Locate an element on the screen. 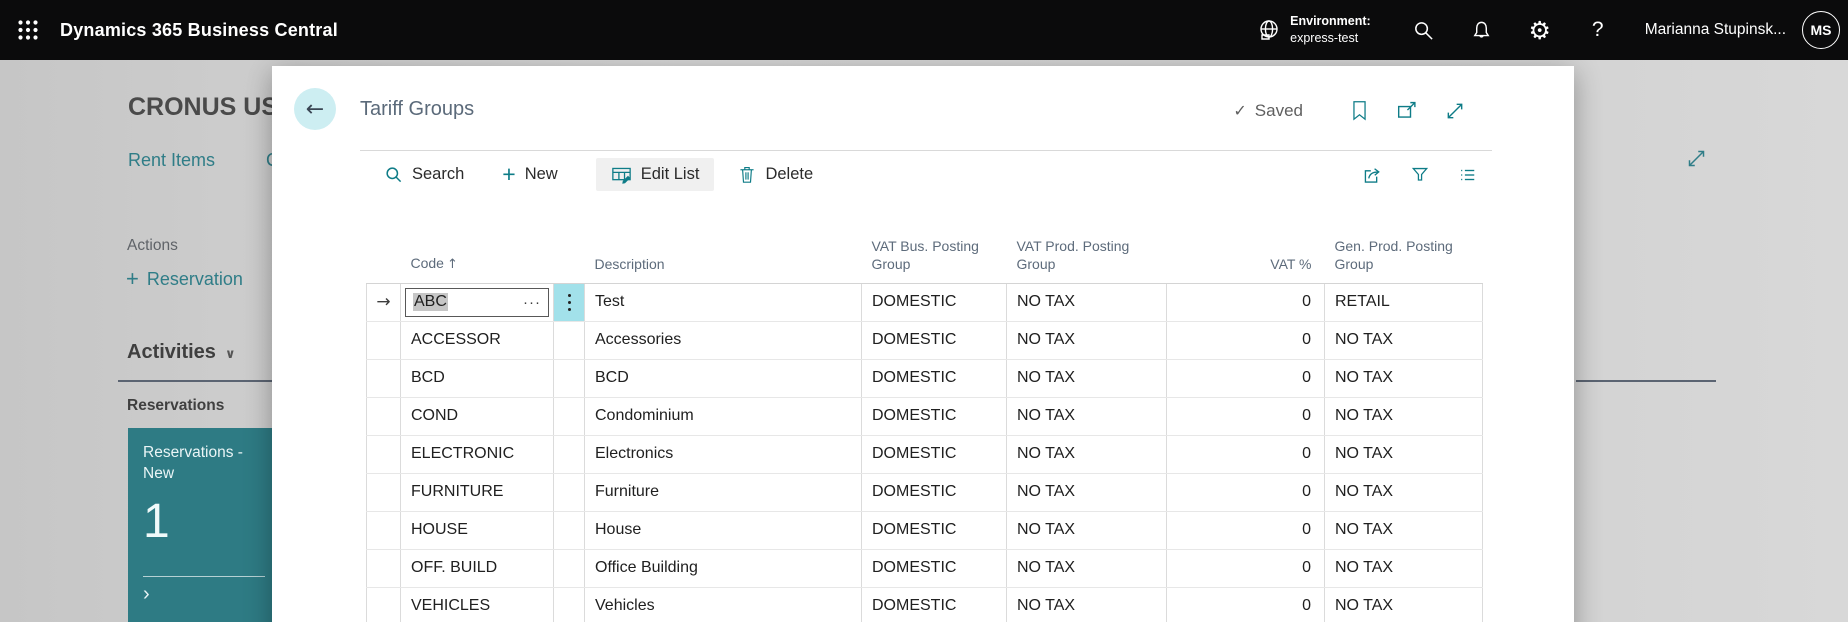 The height and width of the screenshot is (622, 1848). table-row: BCD BCD DOMESTIC NO TAX 0 NO TAX is located at coordinates (924, 378).